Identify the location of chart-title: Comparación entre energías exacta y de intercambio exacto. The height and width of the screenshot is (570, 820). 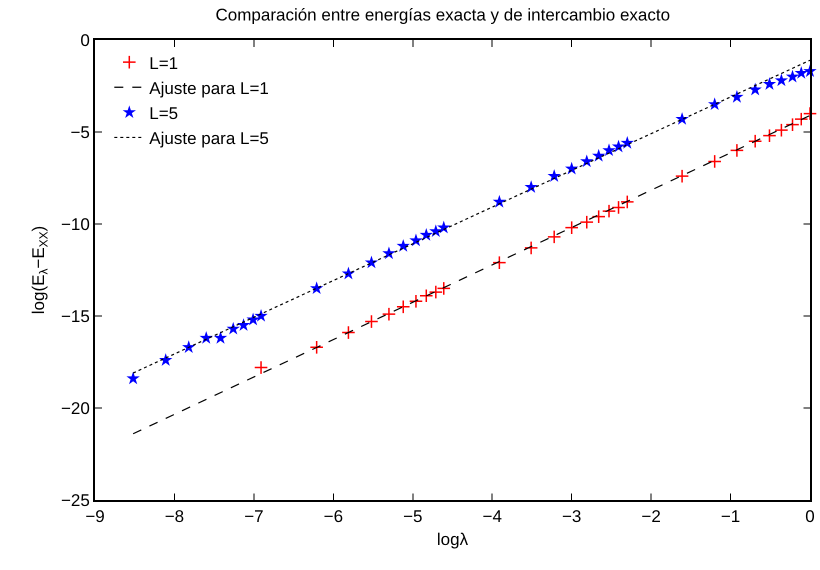
(443, 14).